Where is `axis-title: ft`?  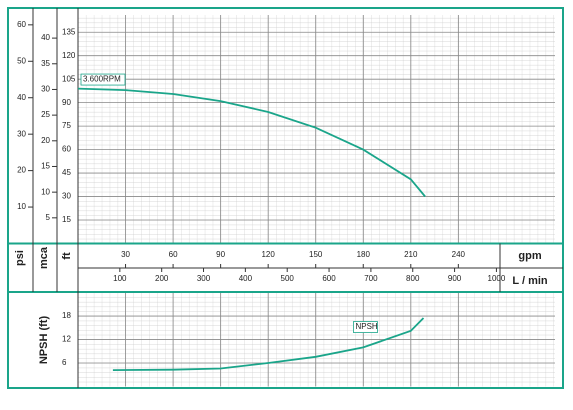 axis-title: ft is located at coordinates (67, 256).